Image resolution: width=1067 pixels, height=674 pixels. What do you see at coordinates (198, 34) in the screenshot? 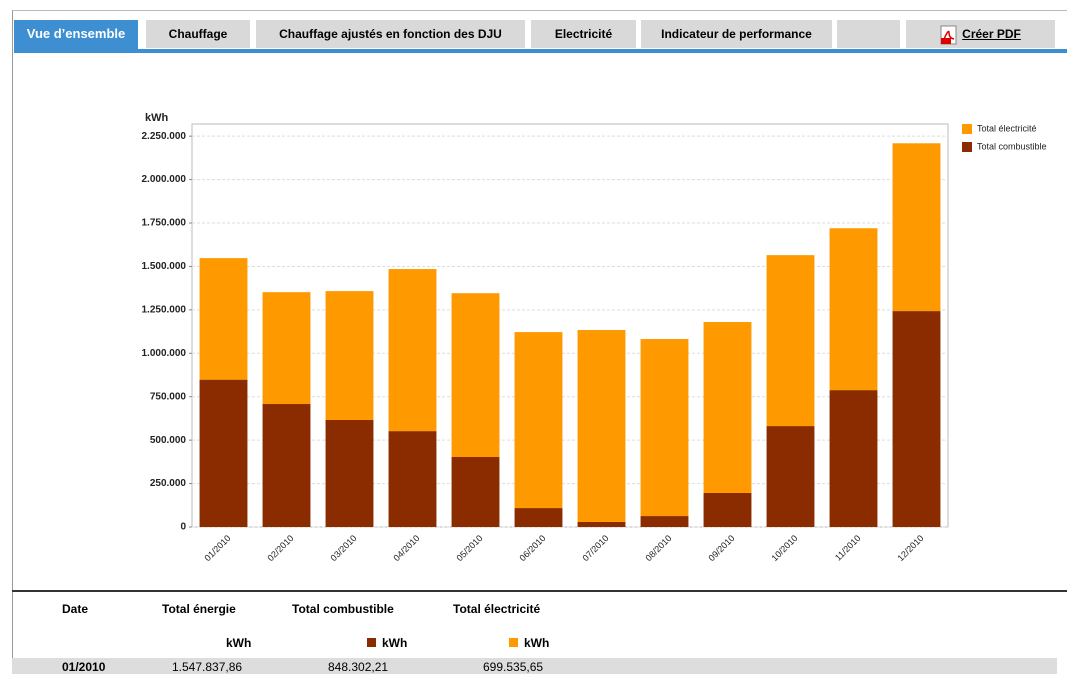
I see `tab: Chauffage` at bounding box center [198, 34].